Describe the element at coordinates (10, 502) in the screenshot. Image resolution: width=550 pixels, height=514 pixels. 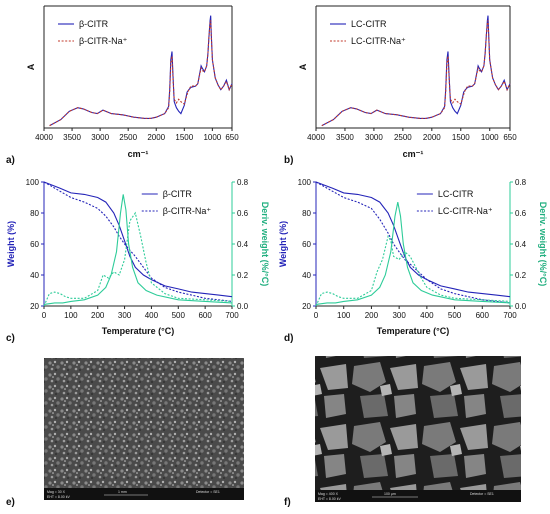
I see `panel-letter-e: e)` at that location.